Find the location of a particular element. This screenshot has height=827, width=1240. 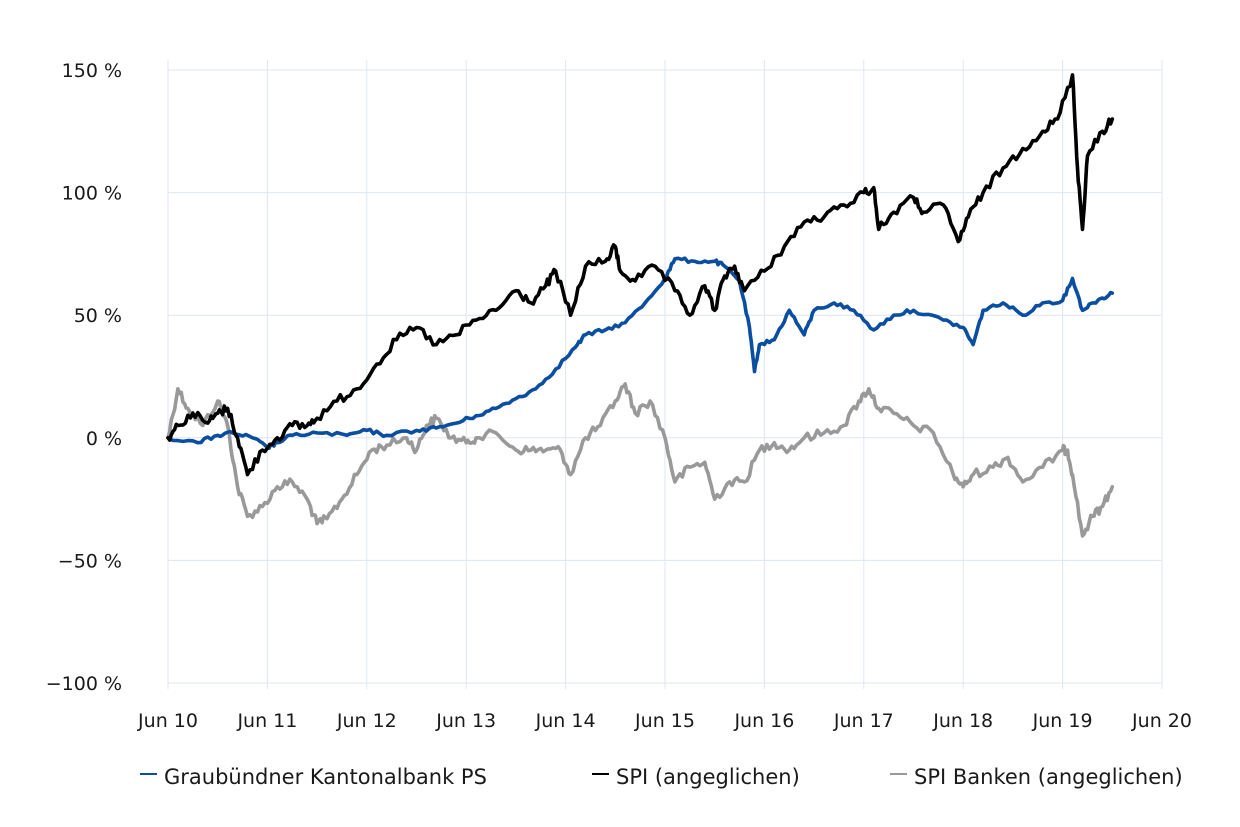

x-tick-label: Jun 12 is located at coordinates (366, 721).